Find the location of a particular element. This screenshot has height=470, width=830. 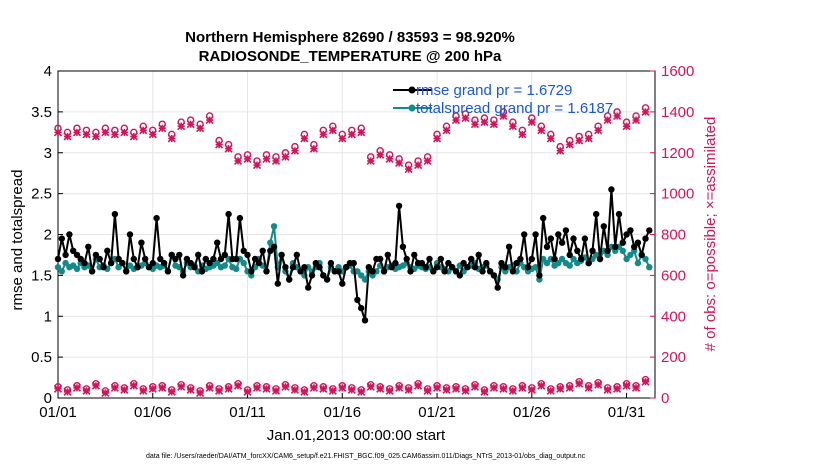

y-right-axis-ticks: 0 200 400 600 800 1000 1200 1400 1600 is located at coordinates (672, 235).